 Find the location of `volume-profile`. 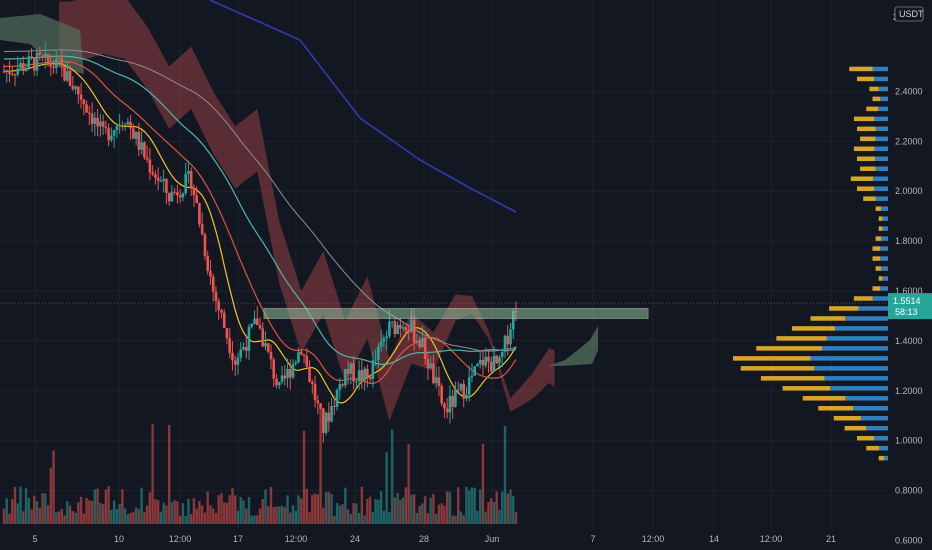

volume-profile is located at coordinates (810, 263).